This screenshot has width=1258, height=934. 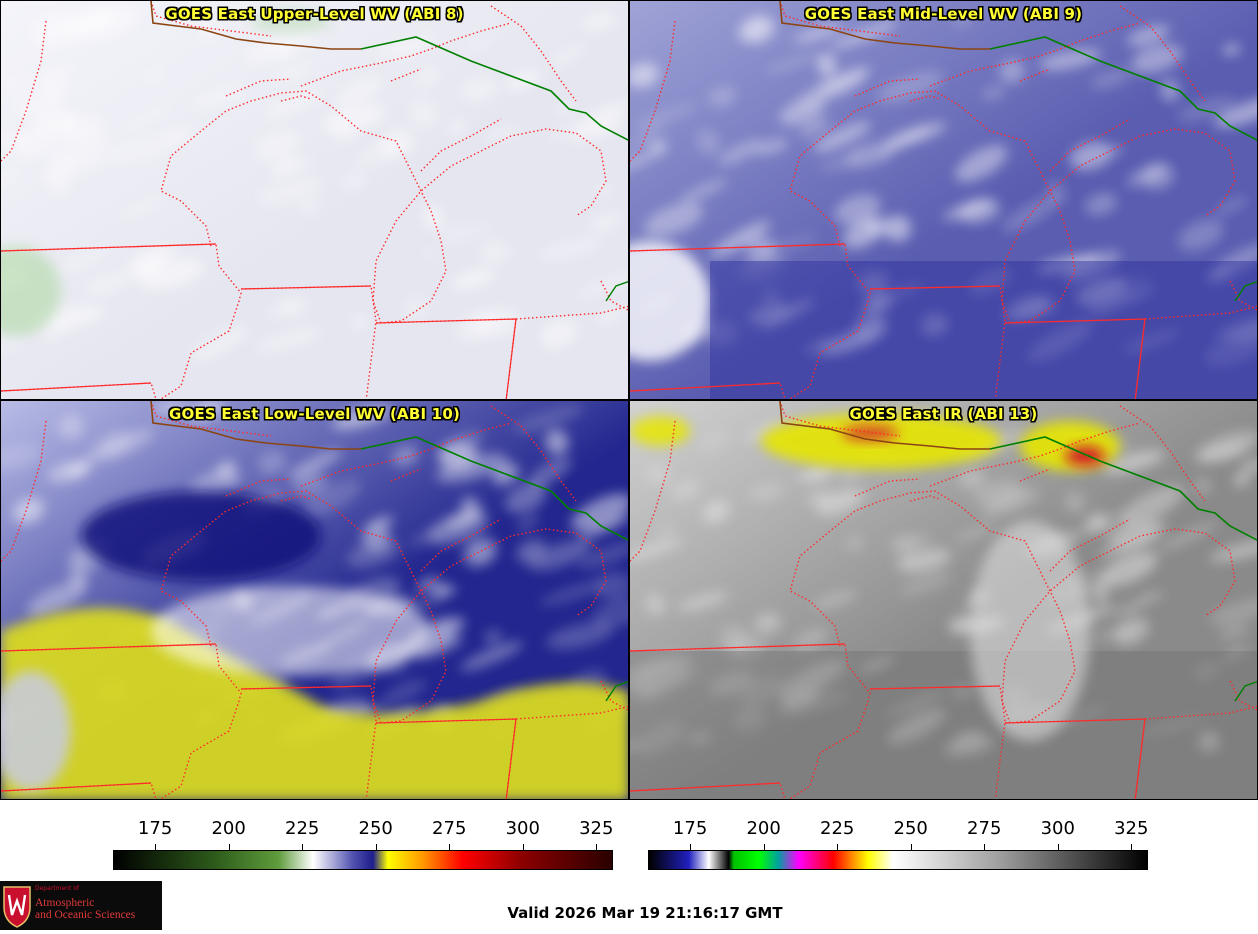 What do you see at coordinates (943, 414) in the screenshot?
I see `panel-title: GOES East IR (ABI 13)` at bounding box center [943, 414].